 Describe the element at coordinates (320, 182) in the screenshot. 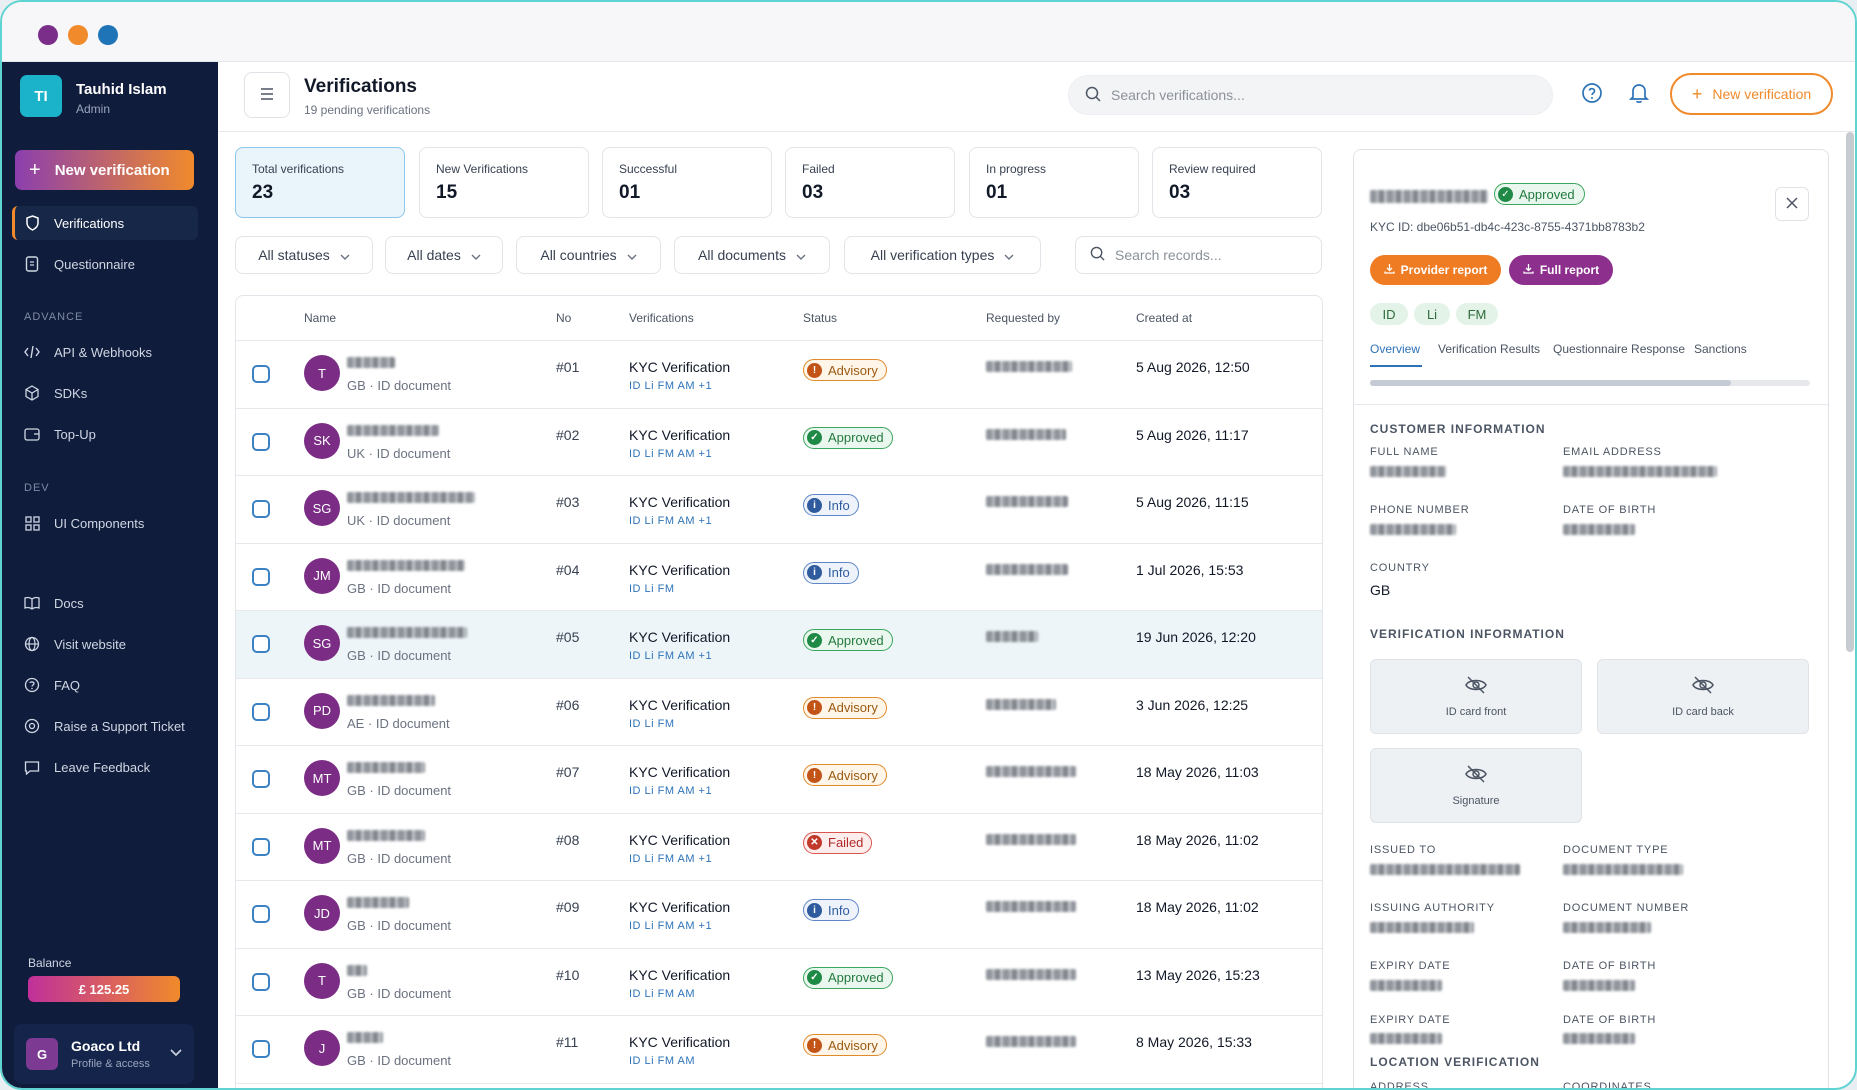

I see `stat-total-verifications: Total verifications 23` at that location.